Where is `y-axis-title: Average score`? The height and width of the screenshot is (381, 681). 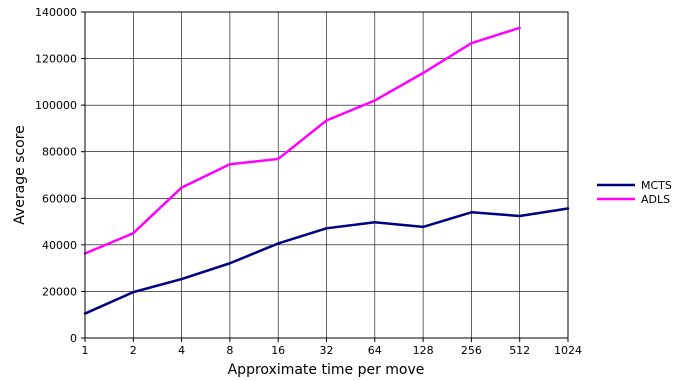 y-axis-title: Average score is located at coordinates (20, 175).